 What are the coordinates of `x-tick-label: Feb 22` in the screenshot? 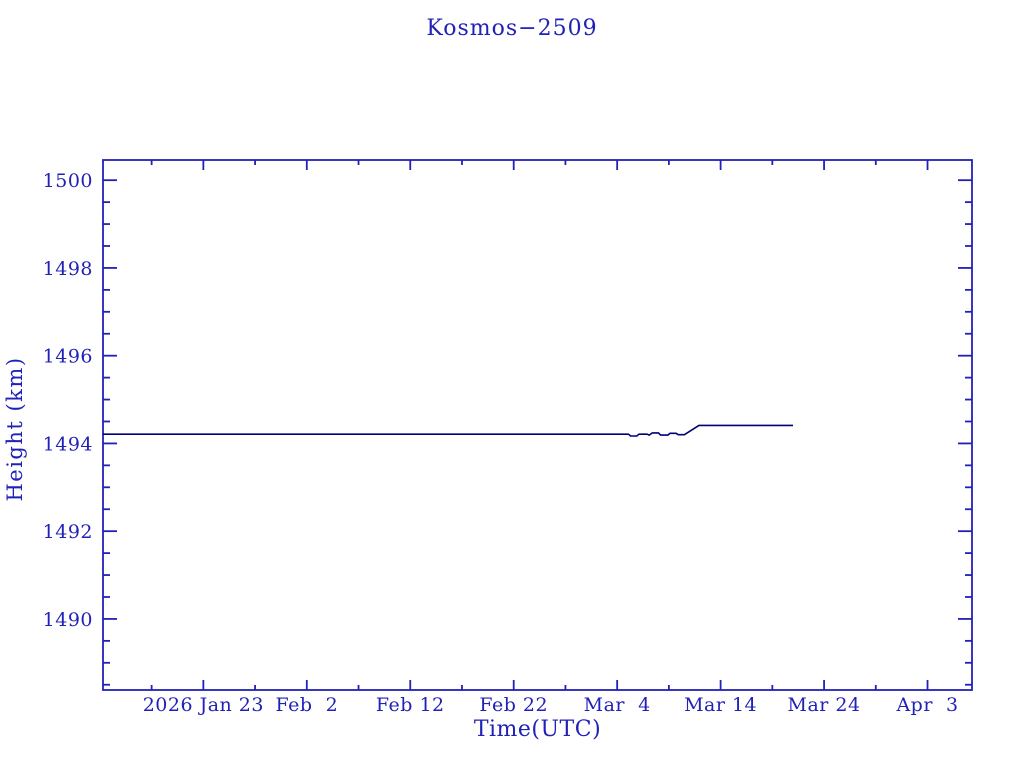 It's located at (513, 705).